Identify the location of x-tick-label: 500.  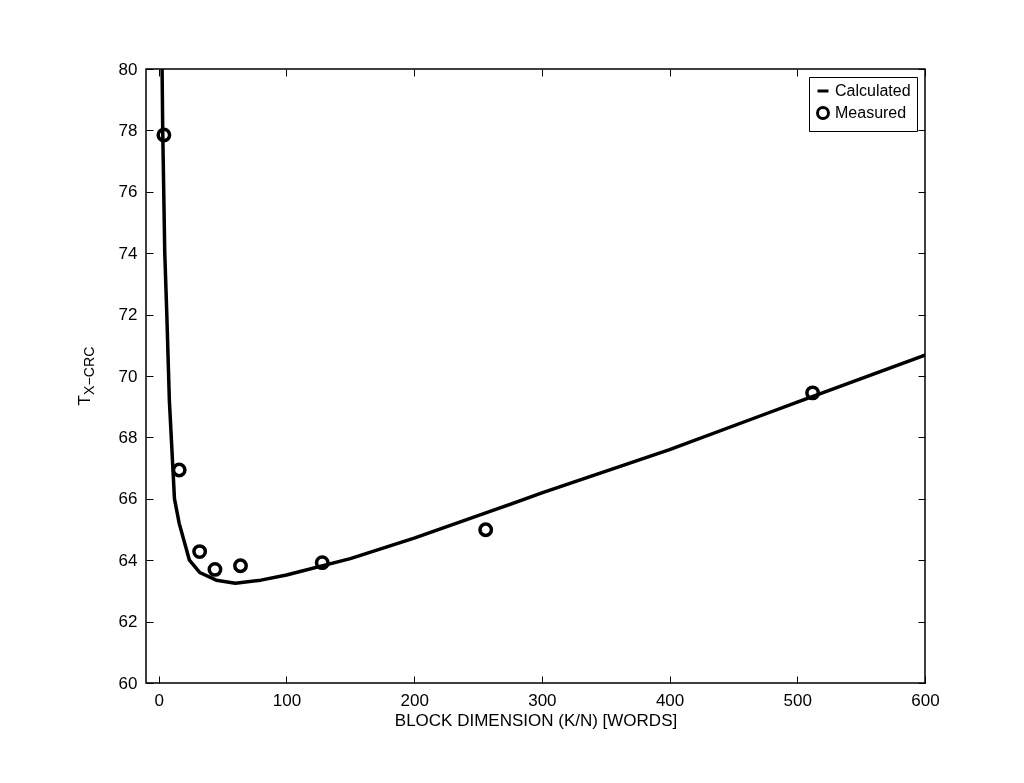
(797, 700).